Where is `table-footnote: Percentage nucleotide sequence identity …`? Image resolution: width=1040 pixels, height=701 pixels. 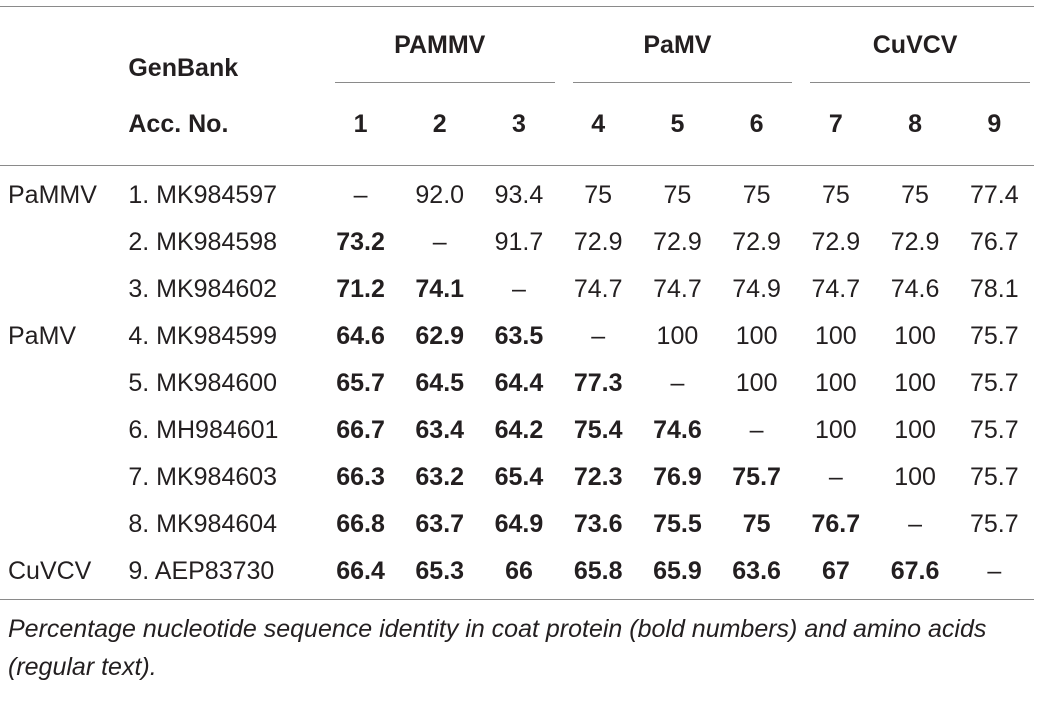 table-footnote: Percentage nucleotide sequence identity … is located at coordinates (497, 648).